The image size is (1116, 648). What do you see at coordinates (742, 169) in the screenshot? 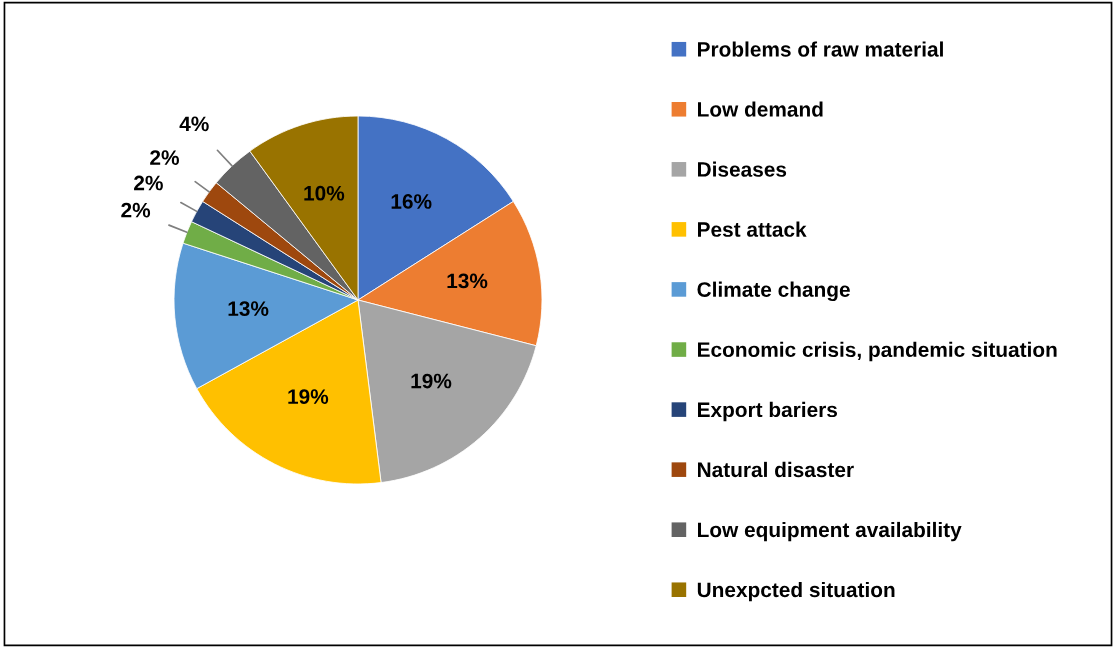
I see `legend-label: Diseases` at bounding box center [742, 169].